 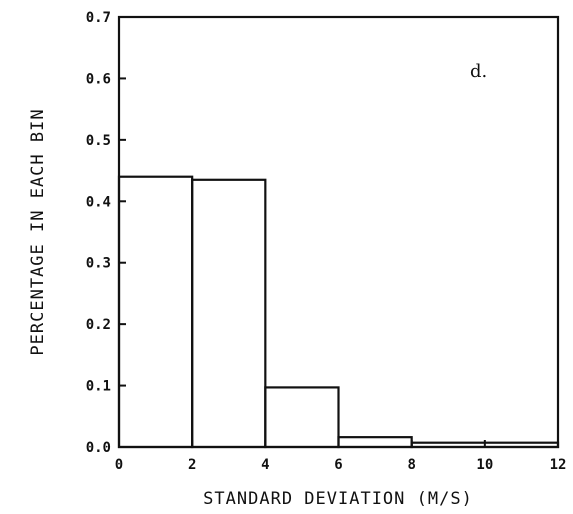 What do you see at coordinates (98, 448) in the screenshot?
I see `y-tick-label-0: 0.0` at bounding box center [98, 448].